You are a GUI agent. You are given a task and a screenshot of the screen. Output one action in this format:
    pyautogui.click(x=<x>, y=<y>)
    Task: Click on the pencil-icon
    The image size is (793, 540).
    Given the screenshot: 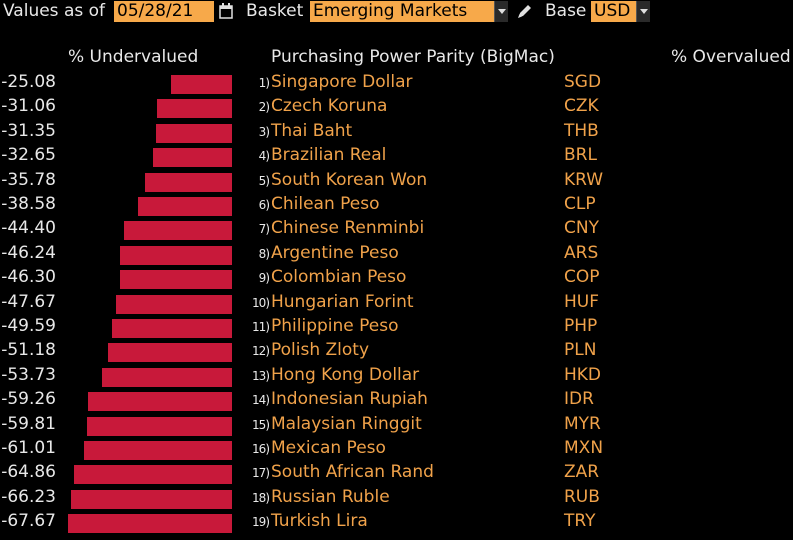 What is the action you would take?
    pyautogui.click(x=525, y=11)
    